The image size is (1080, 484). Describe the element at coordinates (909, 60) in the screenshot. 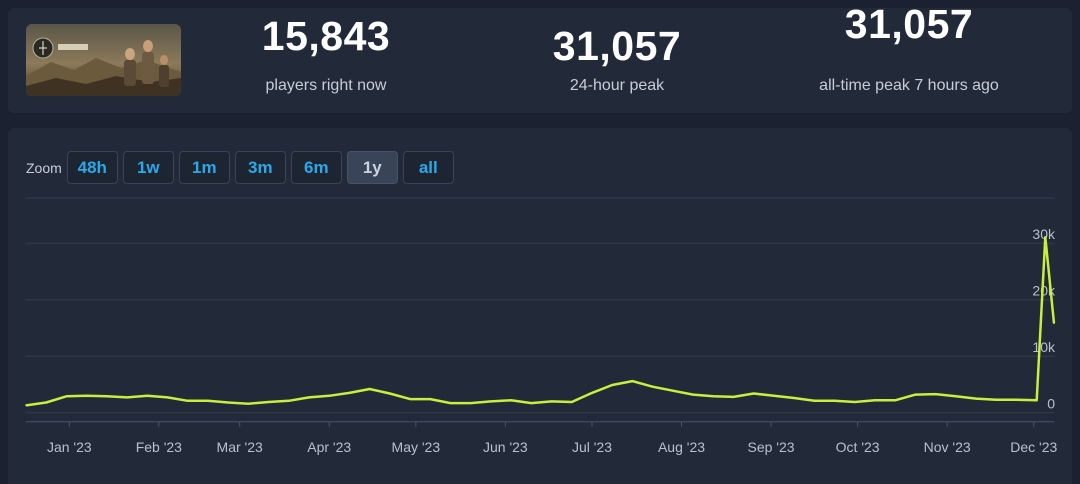

I see `all-time-peak-stat: 31,057 all-time peak 7 hours ago` at that location.